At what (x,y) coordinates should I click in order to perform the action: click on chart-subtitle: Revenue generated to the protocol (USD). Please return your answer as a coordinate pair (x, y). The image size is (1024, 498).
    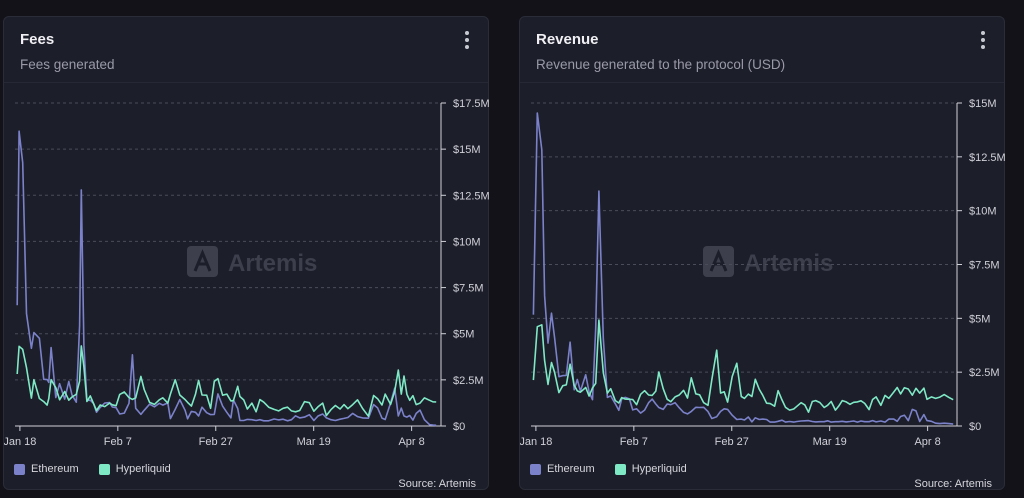
    Looking at the image, I should click on (661, 64).